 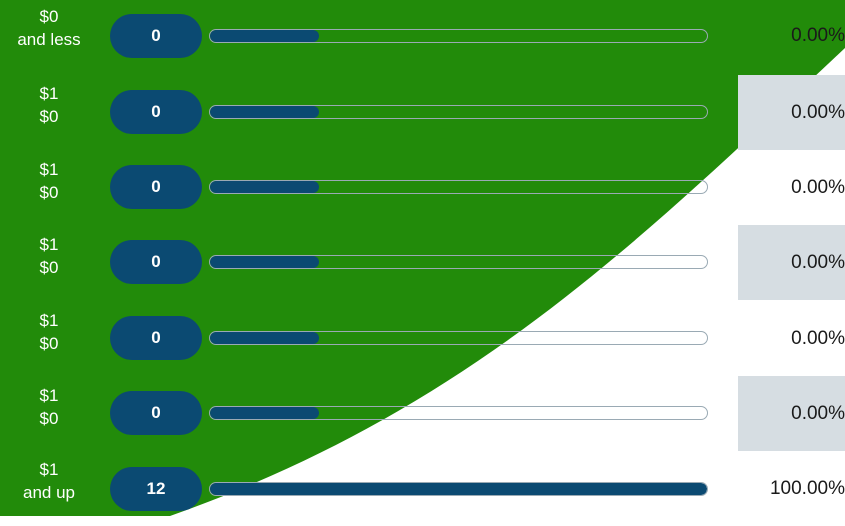 I want to click on count-pill: 12, so click(x=156, y=489).